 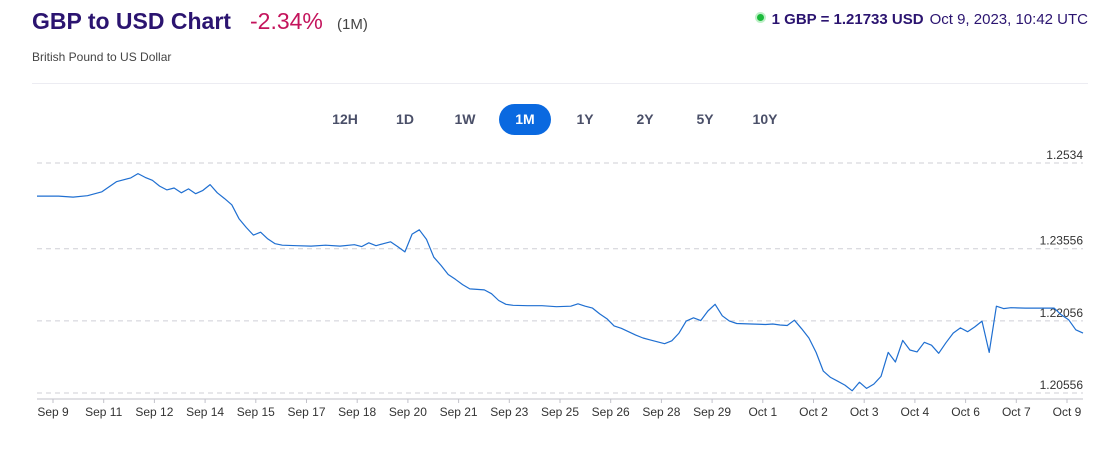 I want to click on tab-12h: 12H, so click(x=345, y=119).